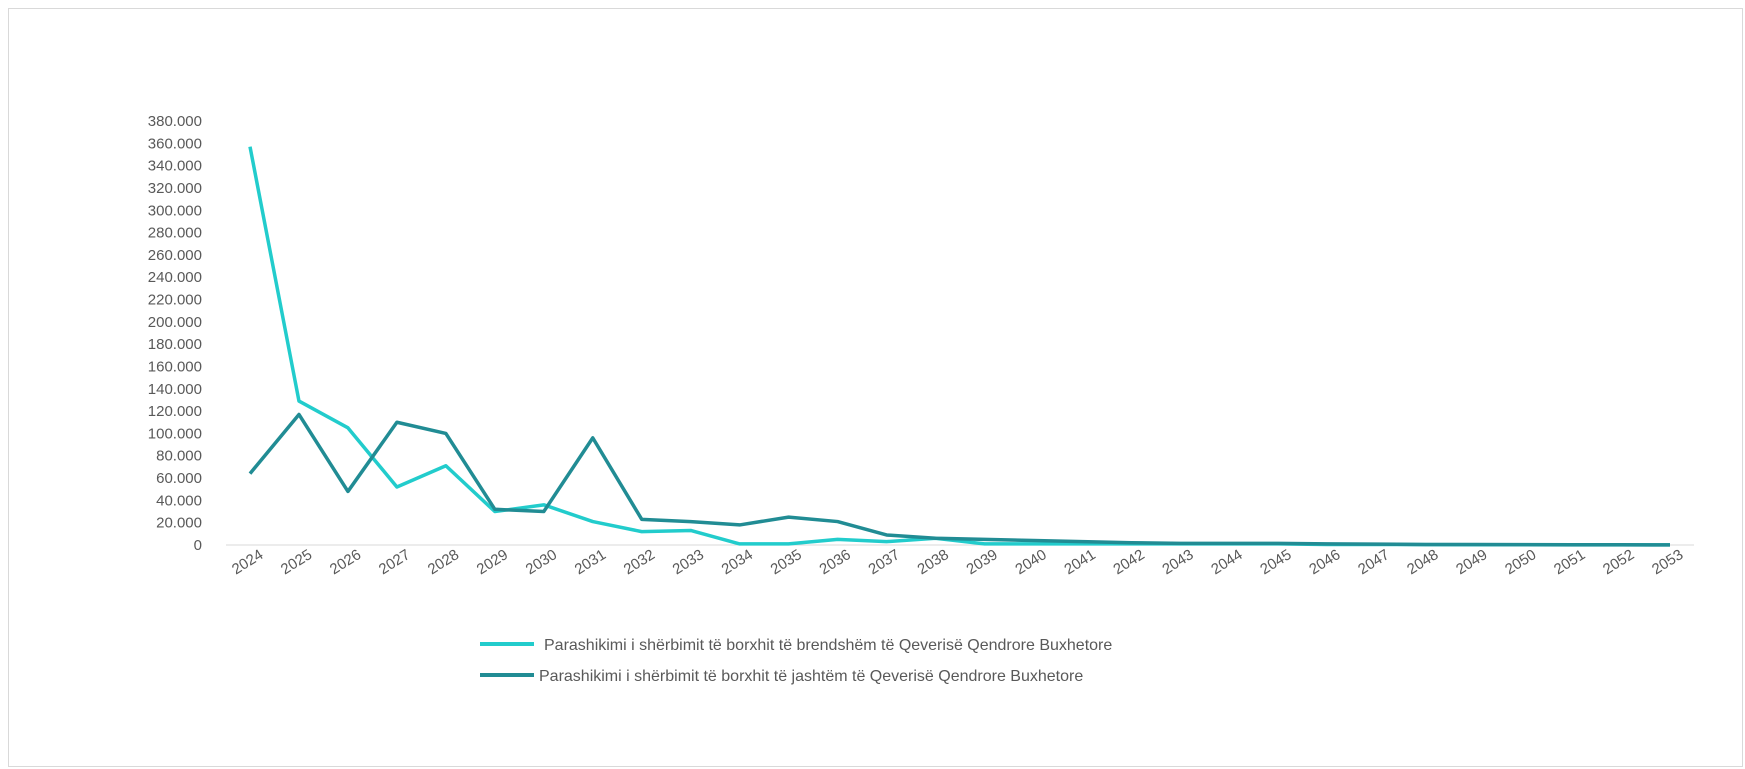  Describe the element at coordinates (835, 562) in the screenshot. I see `x-tick-label: 2036` at that location.